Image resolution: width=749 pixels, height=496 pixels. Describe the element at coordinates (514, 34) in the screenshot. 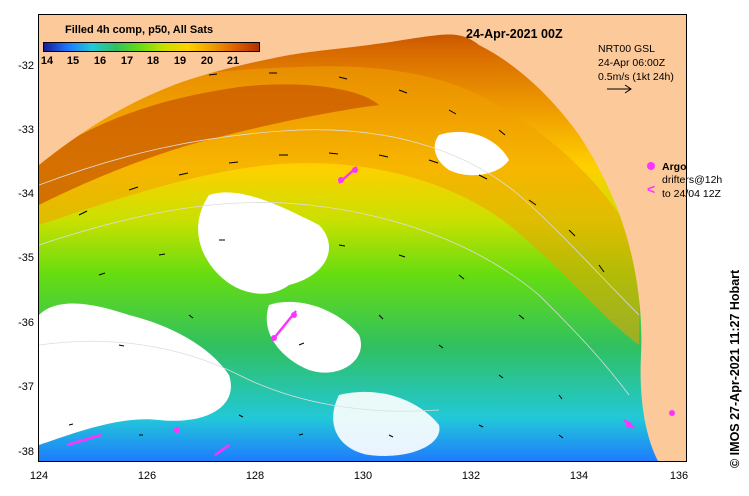

I see `map-title: 24-Apr-2021 00Z` at that location.